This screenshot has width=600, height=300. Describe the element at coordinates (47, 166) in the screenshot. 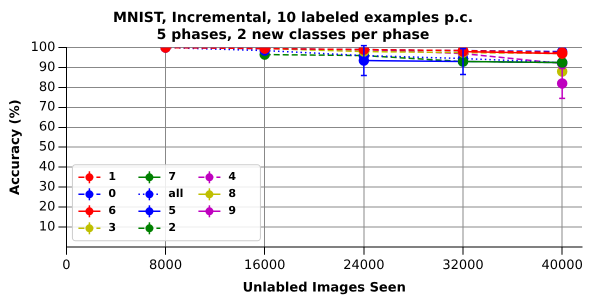

I see `y-tick-label: 40` at that location.